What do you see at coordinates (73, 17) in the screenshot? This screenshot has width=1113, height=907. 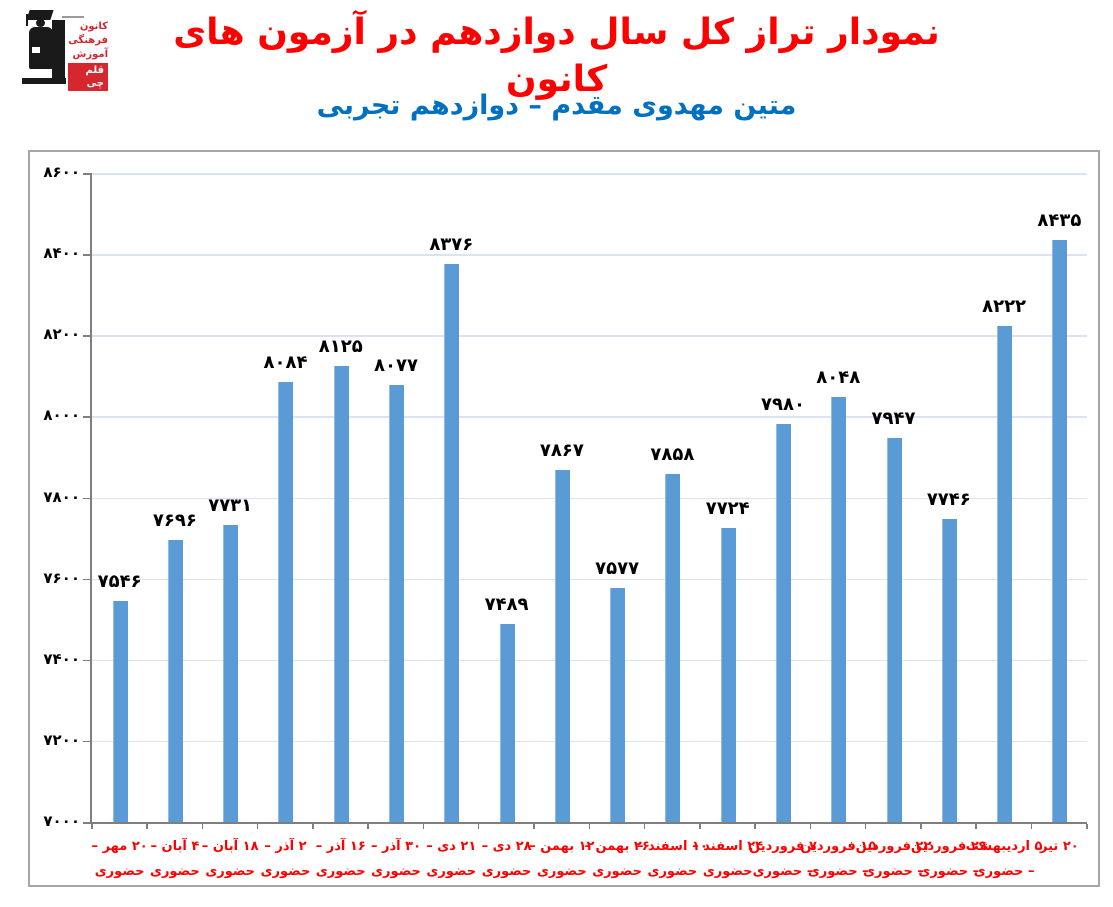 I see `logo-decor-line` at bounding box center [73, 17].